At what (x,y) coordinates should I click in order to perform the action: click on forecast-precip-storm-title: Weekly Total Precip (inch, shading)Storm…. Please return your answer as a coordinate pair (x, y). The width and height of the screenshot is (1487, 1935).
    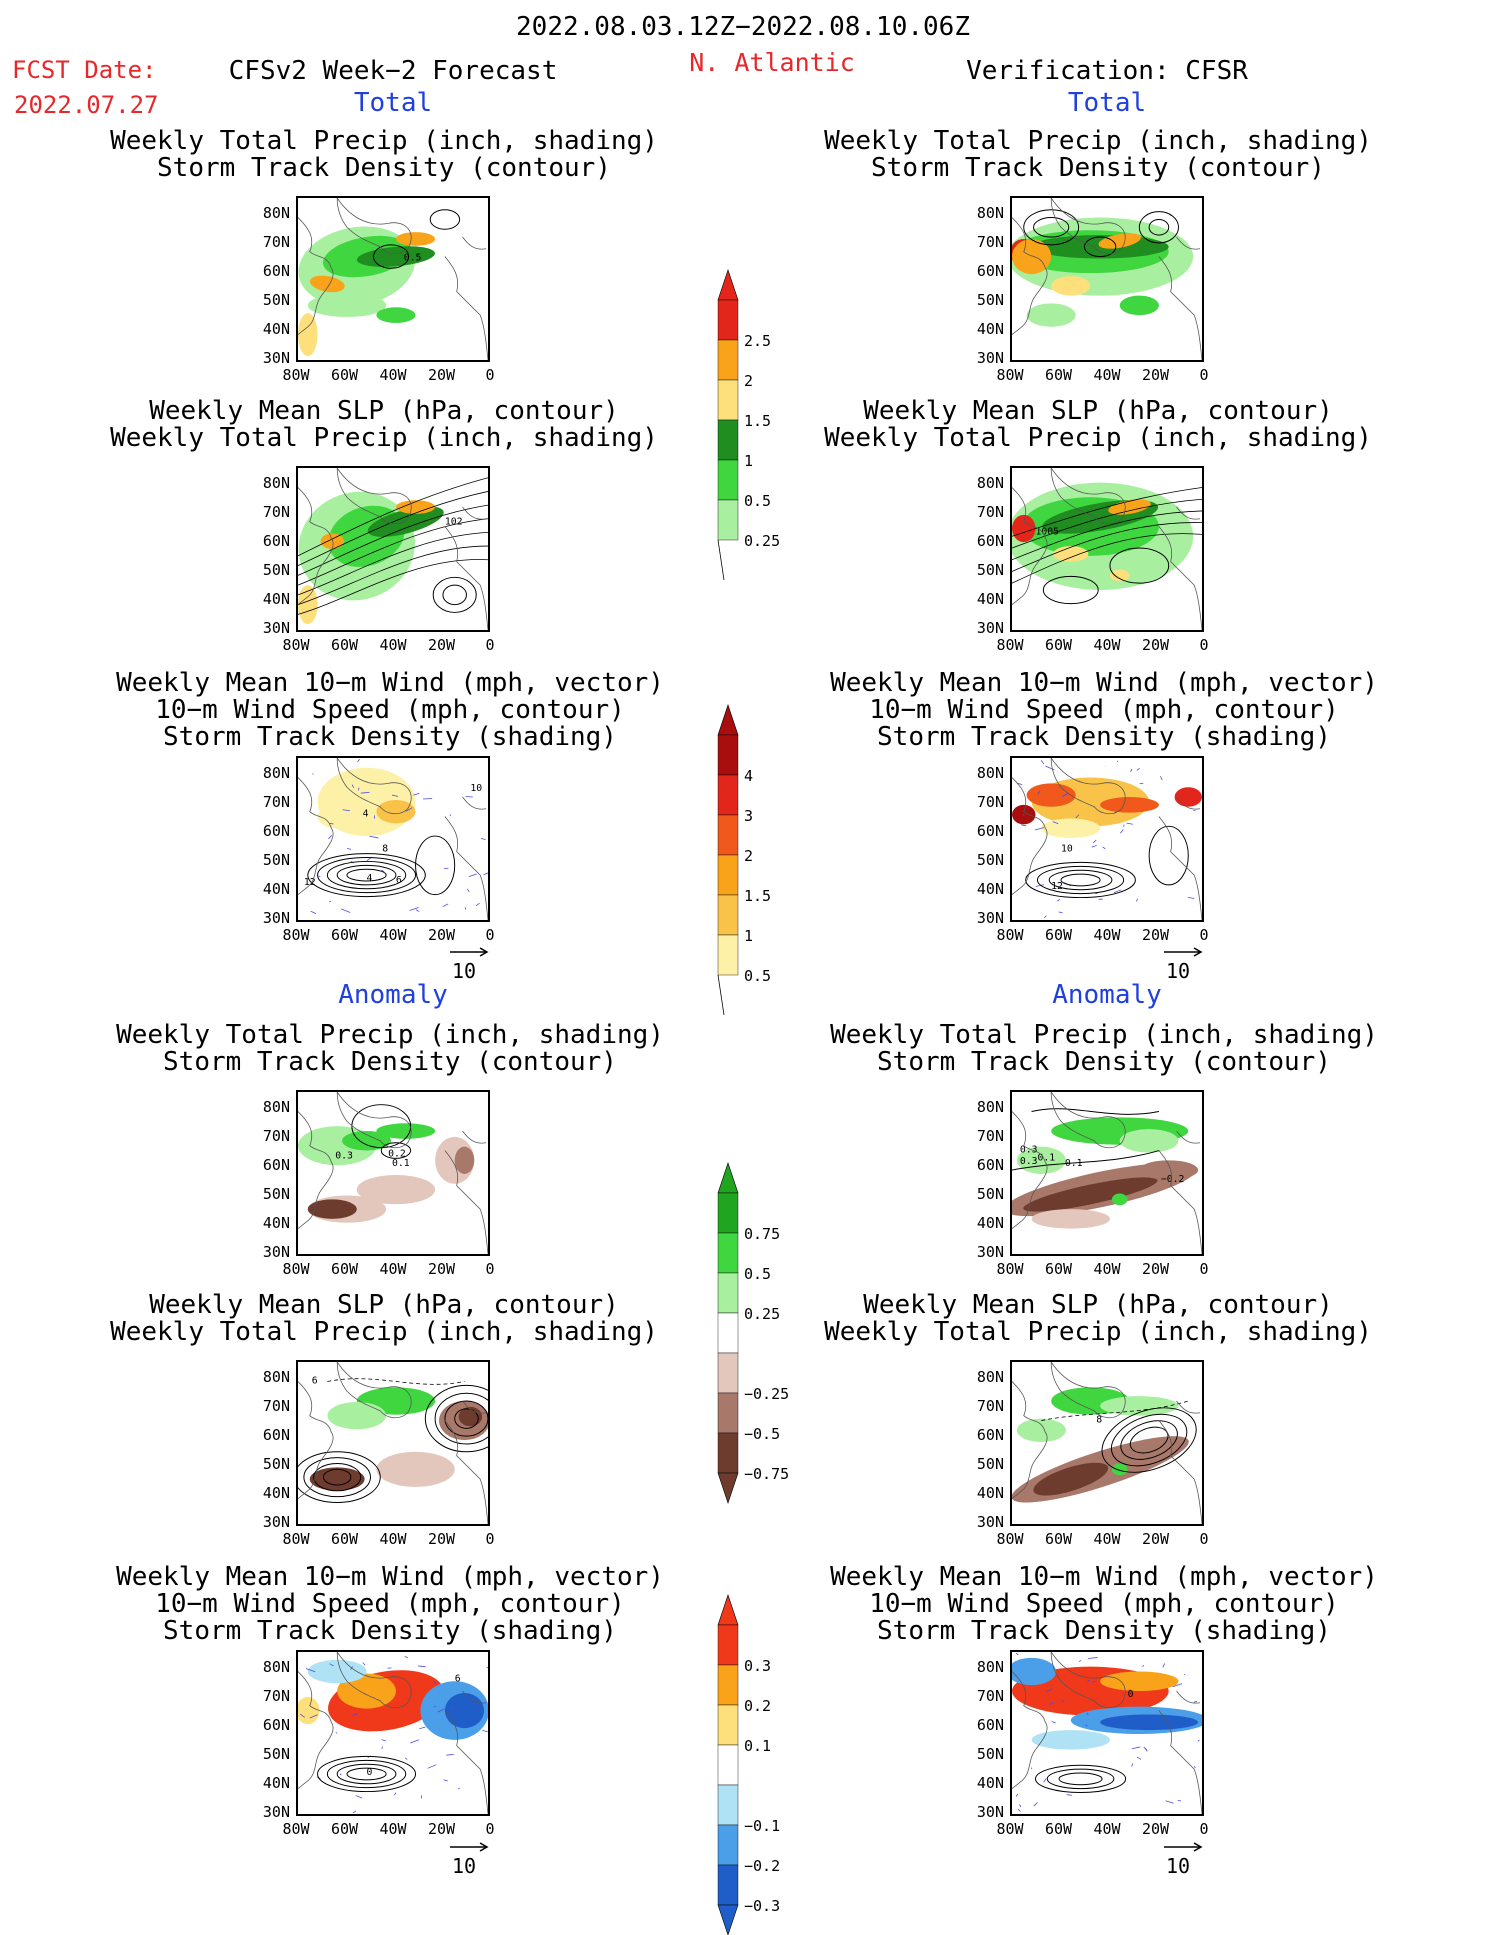
    Looking at the image, I should click on (384, 155).